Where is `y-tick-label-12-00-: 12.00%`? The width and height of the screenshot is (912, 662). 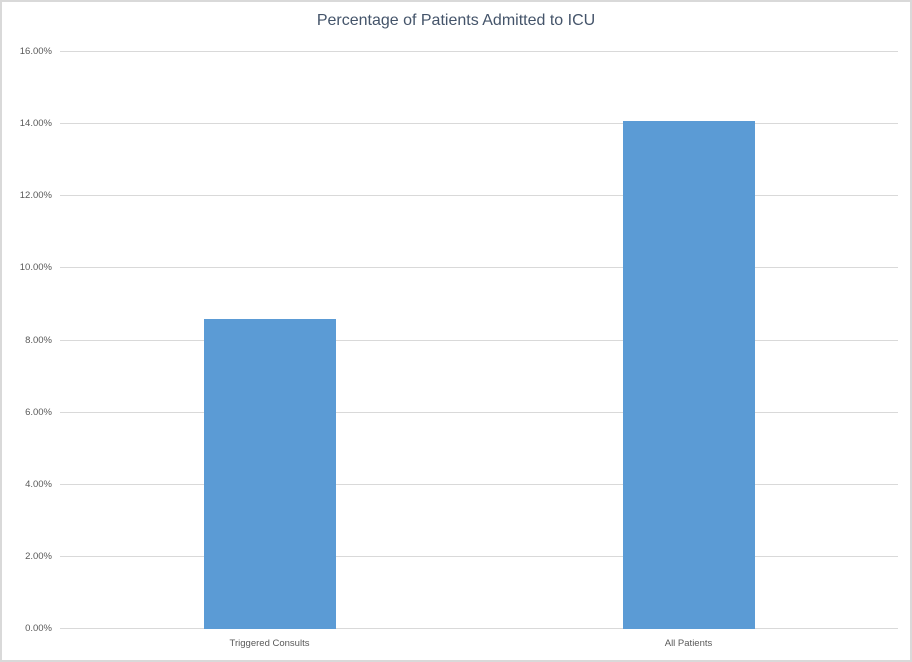
y-tick-label-12-00-: 12.00% is located at coordinates (35, 196).